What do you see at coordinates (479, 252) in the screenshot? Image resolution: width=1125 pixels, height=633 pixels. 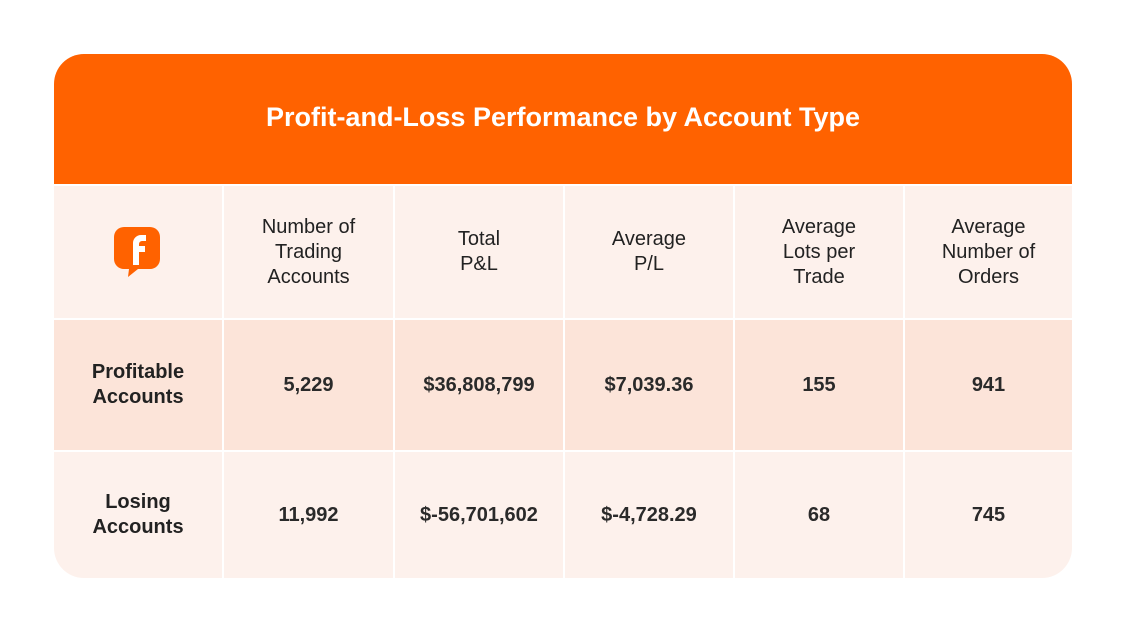 I see `column-header: Total P&L` at bounding box center [479, 252].